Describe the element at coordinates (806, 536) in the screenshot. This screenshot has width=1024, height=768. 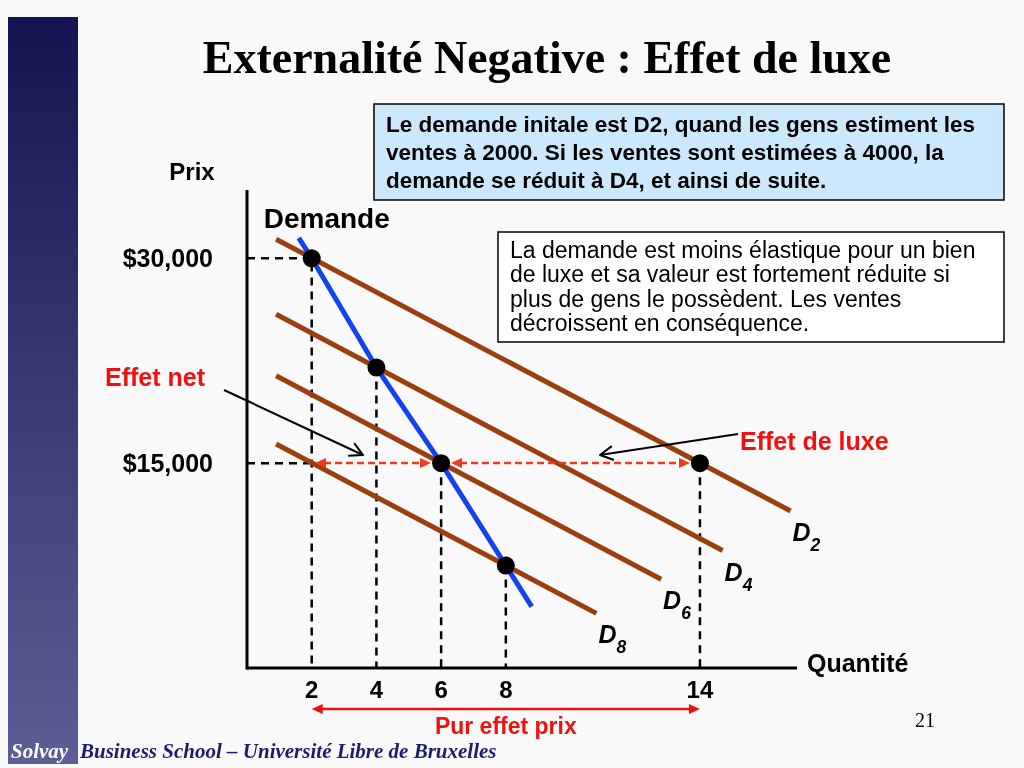
I see `series-label: D$_{2}$` at that location.